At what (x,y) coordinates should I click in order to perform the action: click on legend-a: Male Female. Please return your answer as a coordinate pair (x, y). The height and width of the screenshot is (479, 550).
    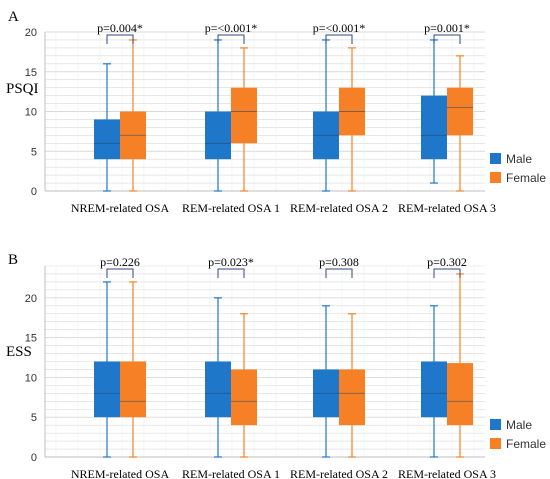
    Looking at the image, I should click on (518, 168).